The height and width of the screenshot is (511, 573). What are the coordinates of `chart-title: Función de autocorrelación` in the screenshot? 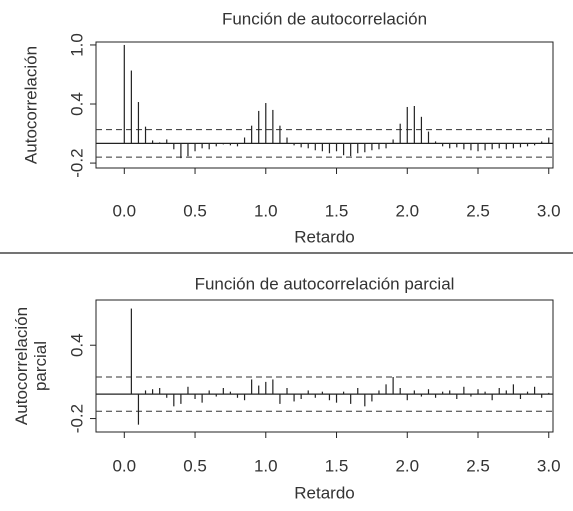 It's located at (324, 18).